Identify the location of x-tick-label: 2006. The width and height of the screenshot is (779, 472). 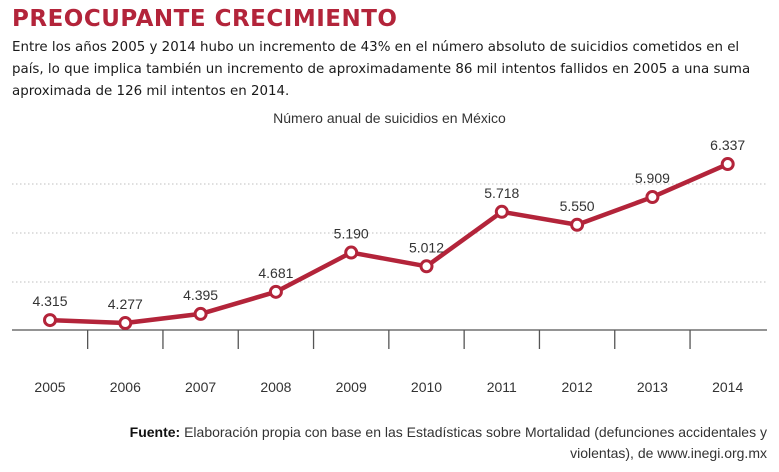
(125, 387).